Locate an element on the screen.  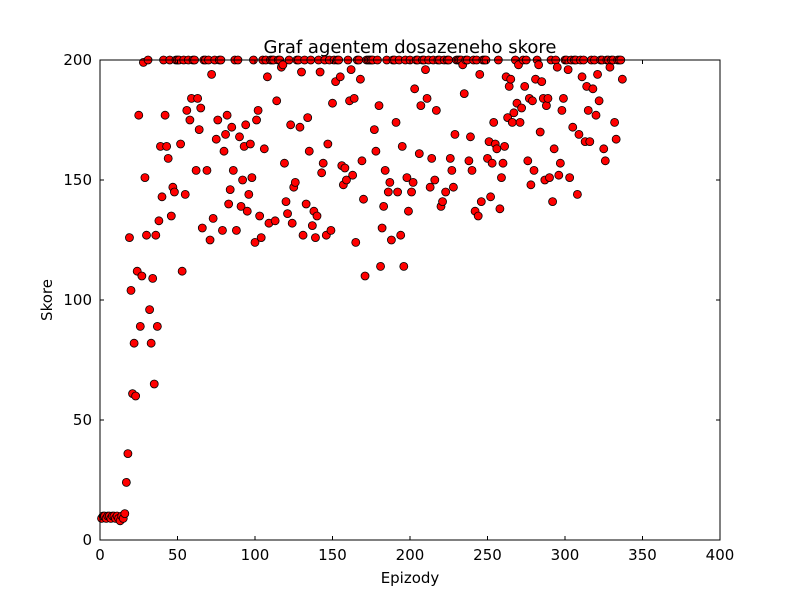
x-tick-label: 300 is located at coordinates (565, 555).